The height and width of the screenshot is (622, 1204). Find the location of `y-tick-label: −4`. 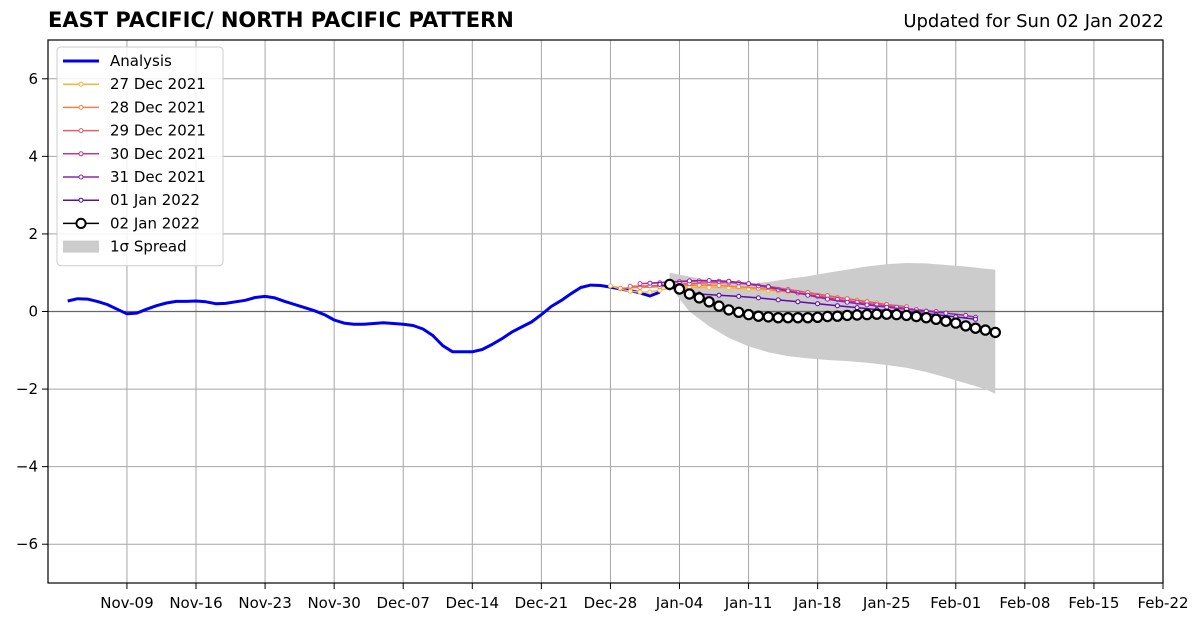

y-tick-label: −4 is located at coordinates (27, 467).